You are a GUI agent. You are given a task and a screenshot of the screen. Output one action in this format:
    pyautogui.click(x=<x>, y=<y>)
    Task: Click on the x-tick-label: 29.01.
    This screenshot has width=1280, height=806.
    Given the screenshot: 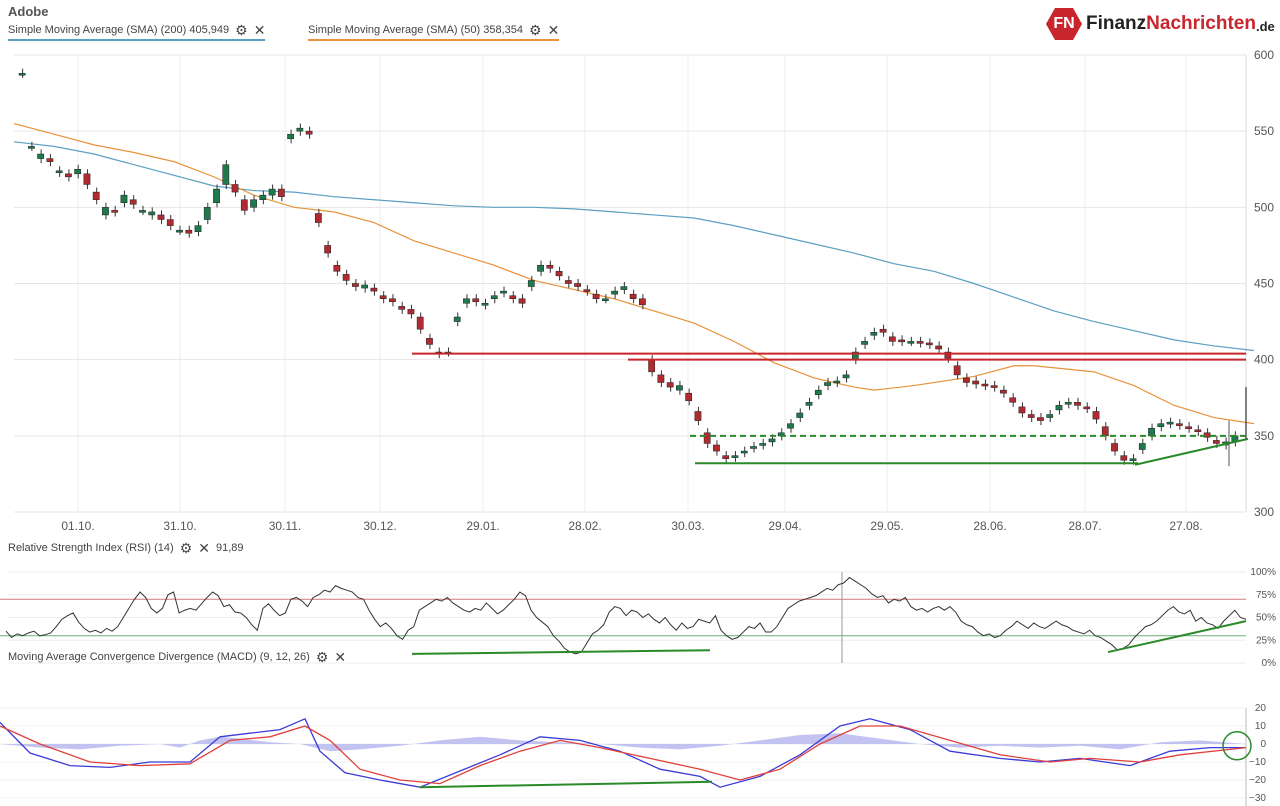 What is the action you would take?
    pyautogui.click(x=482, y=526)
    